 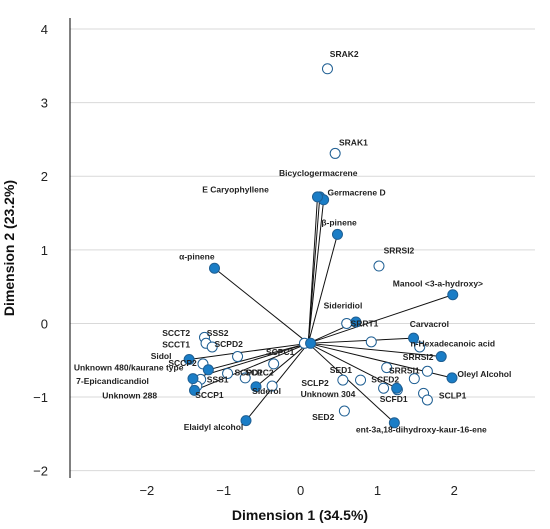 I want to click on x-tick-label: 2, so click(x=454, y=490).